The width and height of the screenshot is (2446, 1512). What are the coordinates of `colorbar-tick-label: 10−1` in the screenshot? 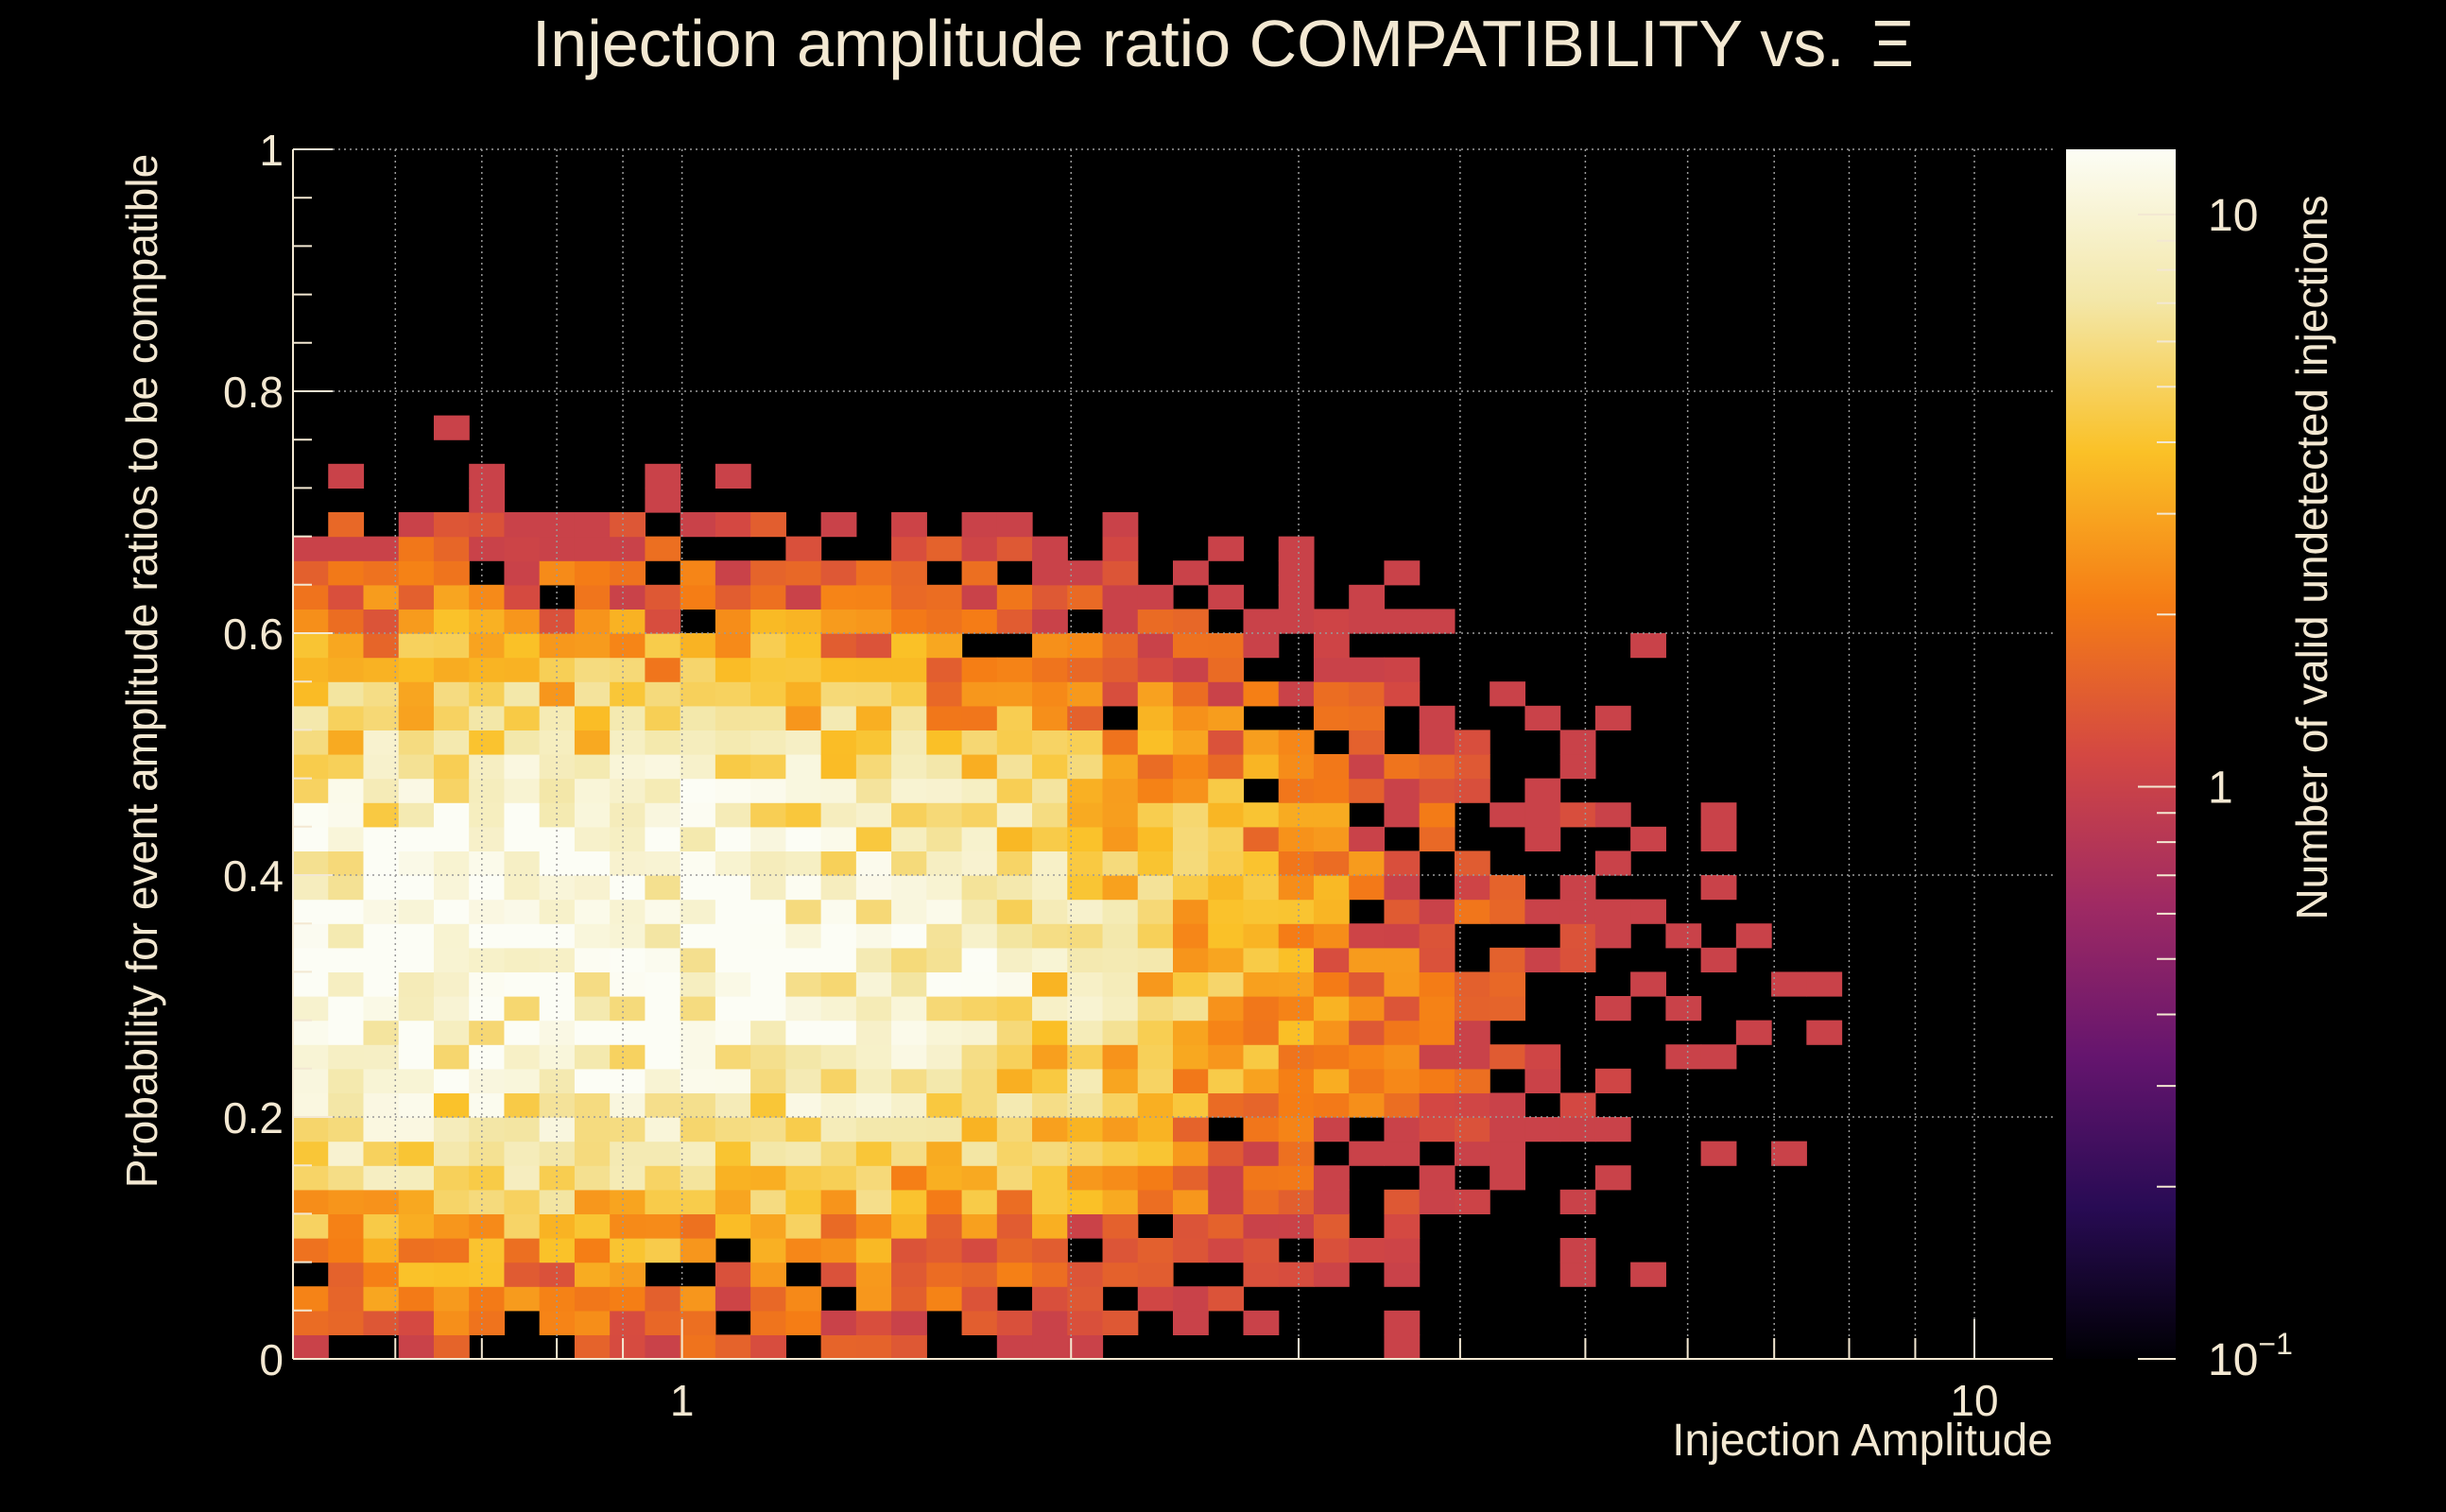 It's located at (2250, 1356).